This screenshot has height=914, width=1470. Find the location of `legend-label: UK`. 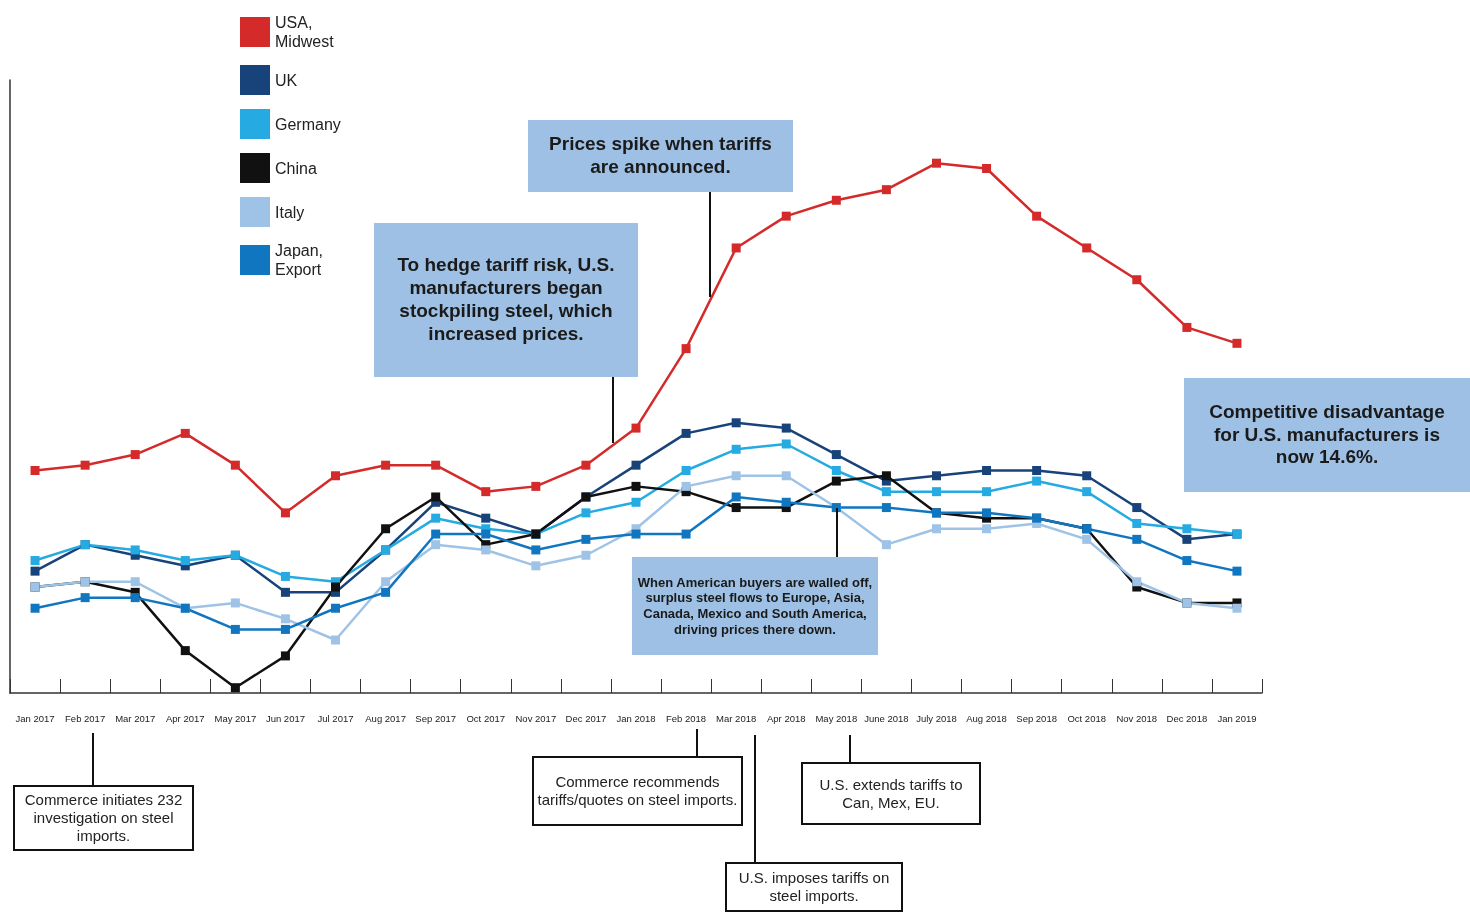

legend-label: UK is located at coordinates (286, 80).